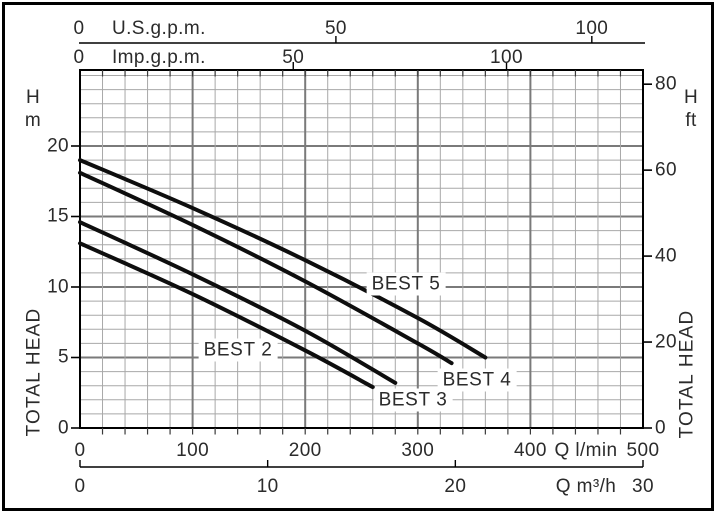 The image size is (716, 513). What do you see at coordinates (687, 374) in the screenshot?
I see `right-axis-title-total-head: TOTAL HEAD` at bounding box center [687, 374].